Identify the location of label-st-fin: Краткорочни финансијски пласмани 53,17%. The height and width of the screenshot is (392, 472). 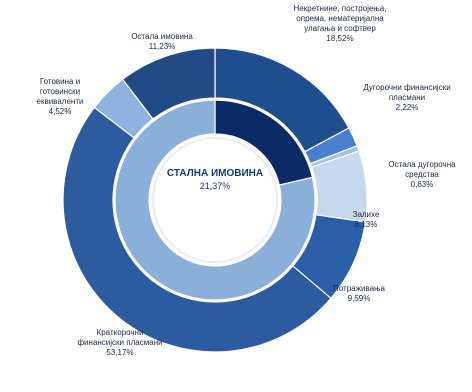
(120, 342).